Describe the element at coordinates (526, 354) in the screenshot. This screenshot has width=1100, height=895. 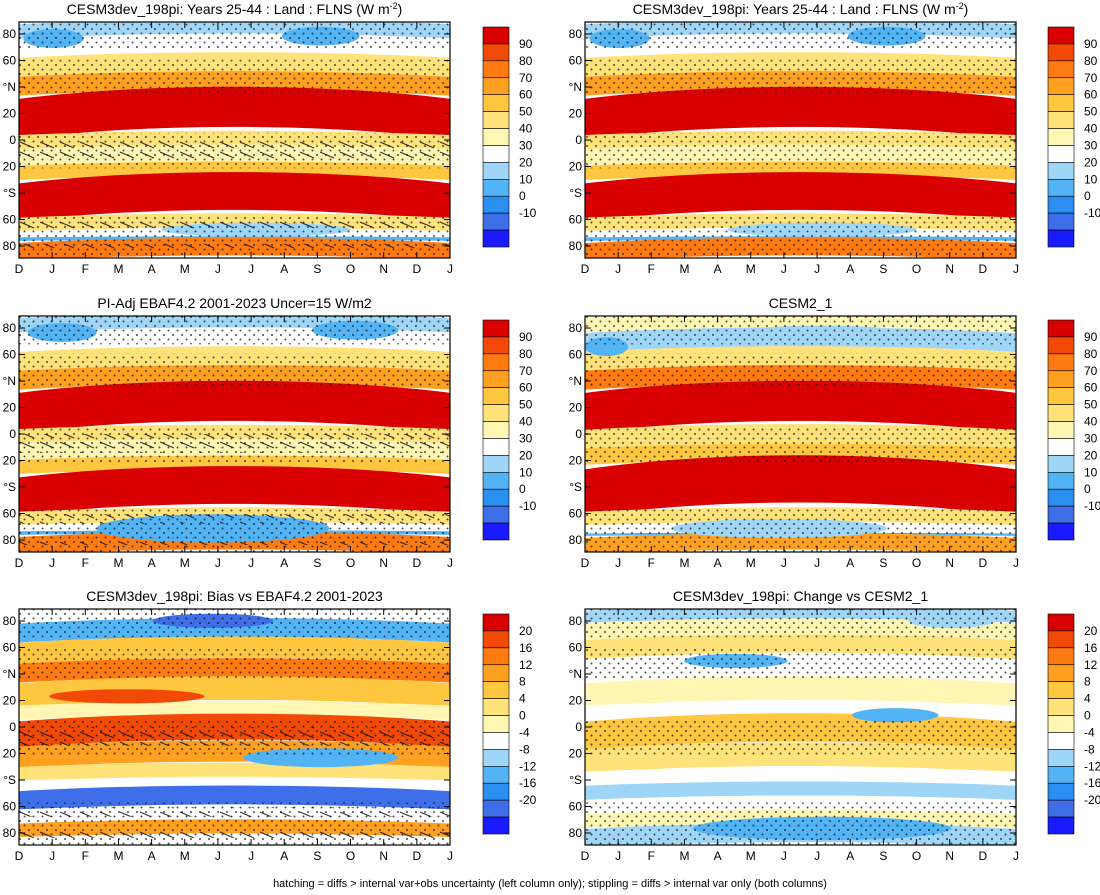
I see `colorbar-label: 80` at that location.